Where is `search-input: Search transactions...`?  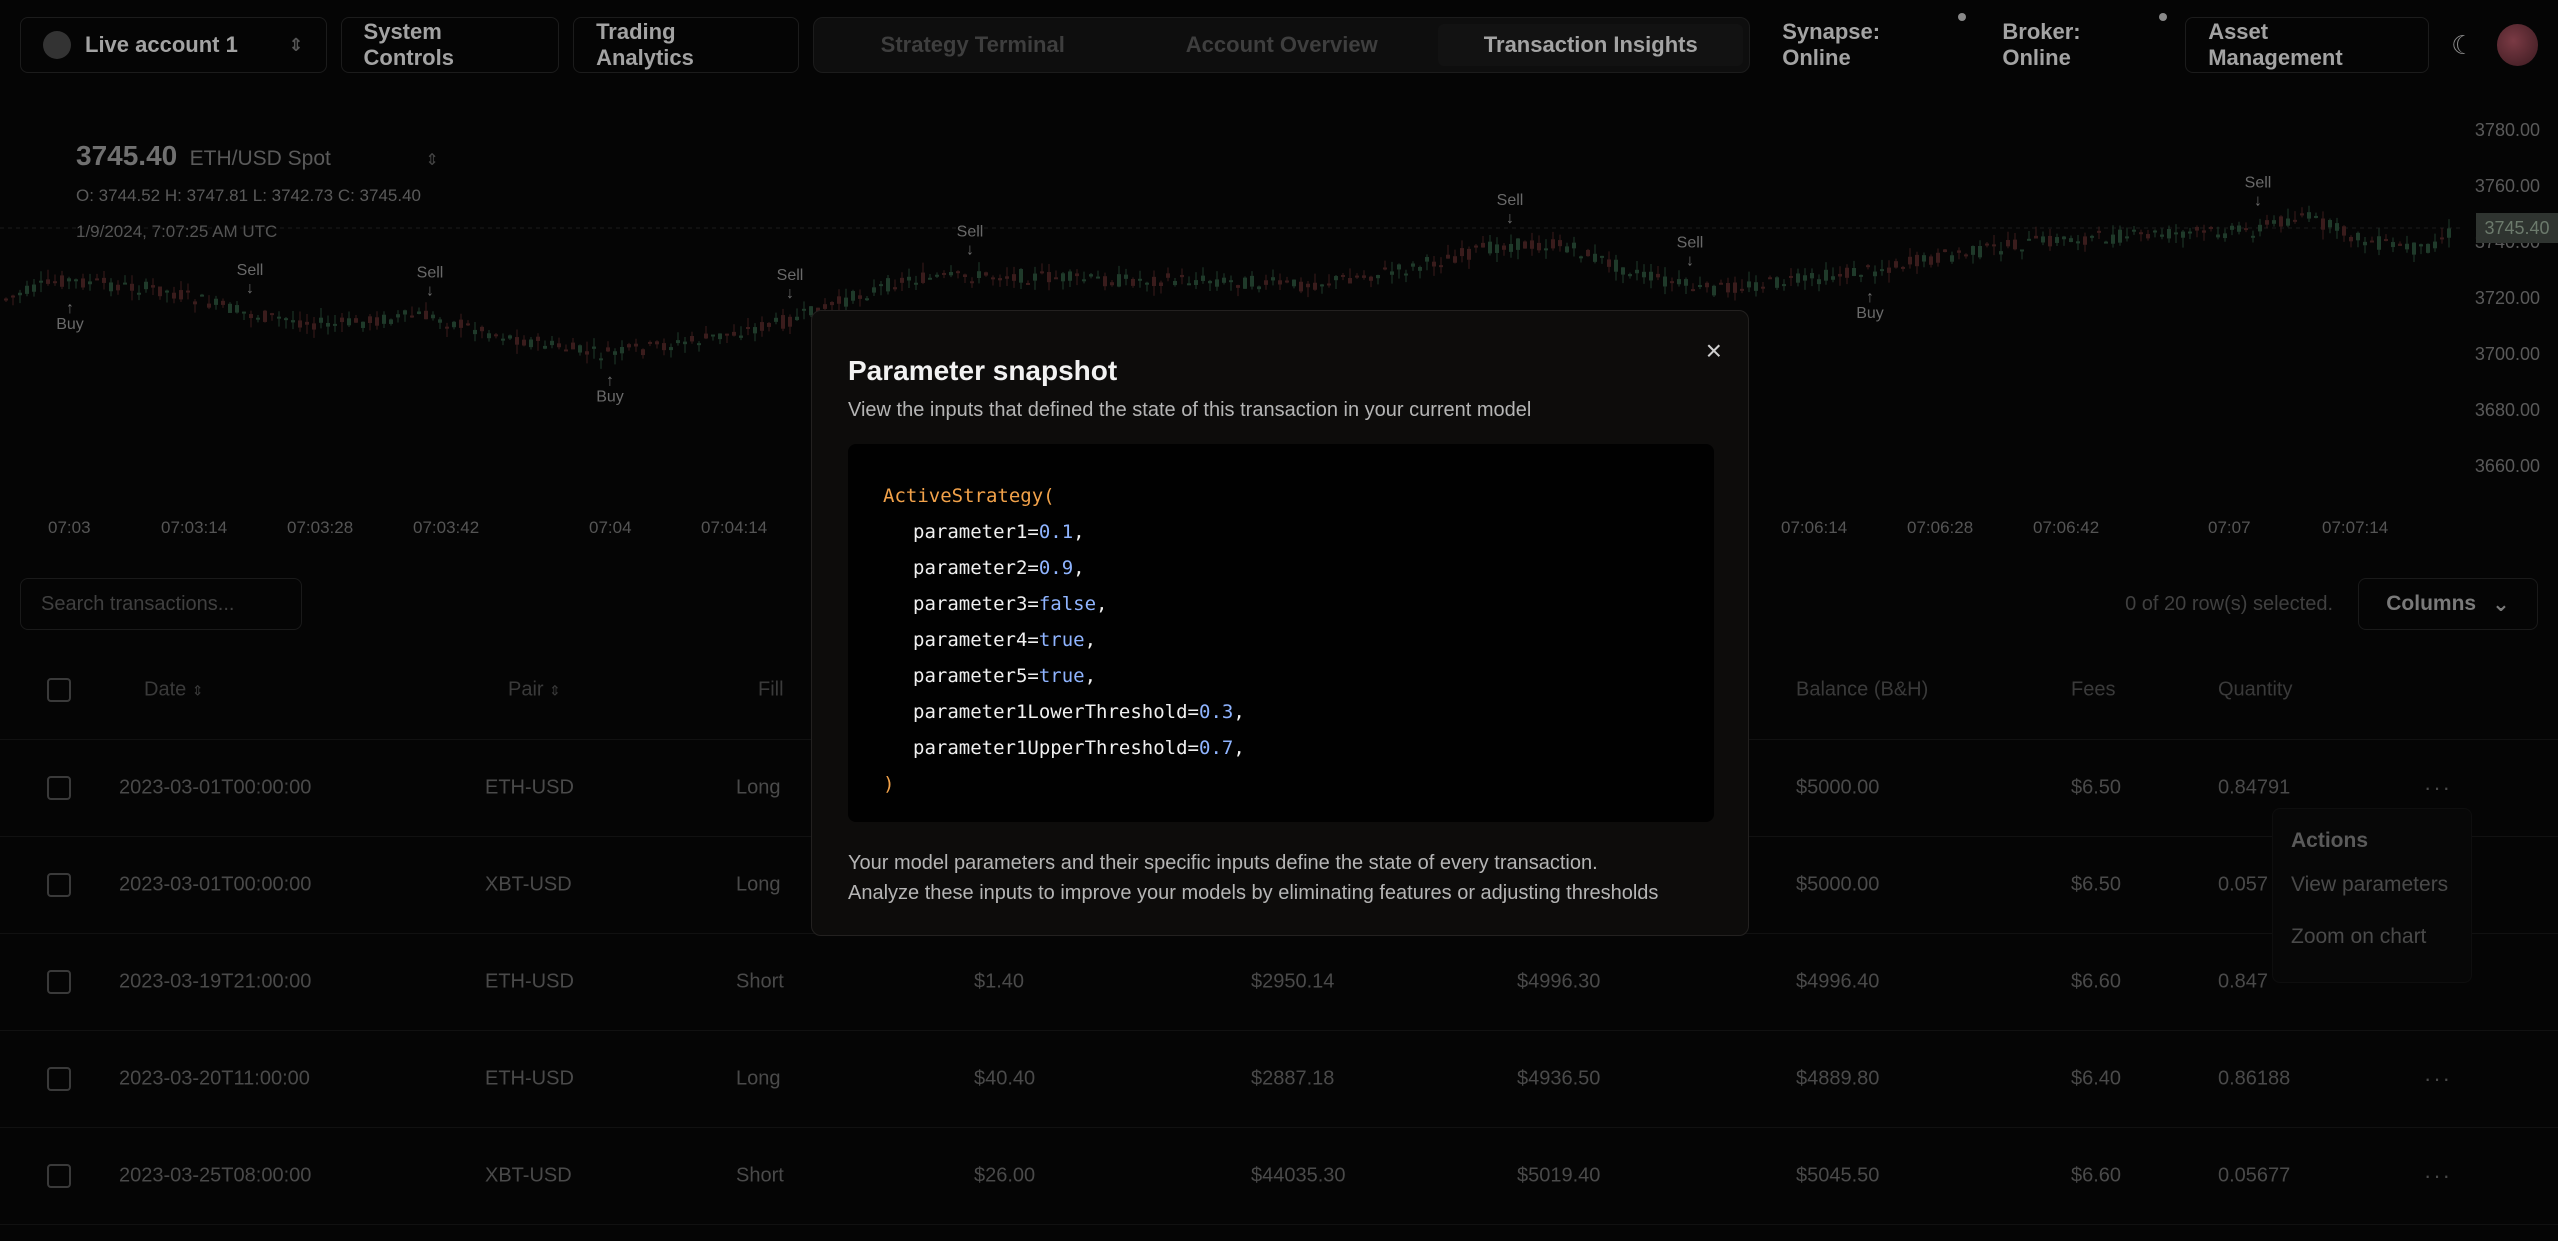 search-input: Search transactions... is located at coordinates (161, 604).